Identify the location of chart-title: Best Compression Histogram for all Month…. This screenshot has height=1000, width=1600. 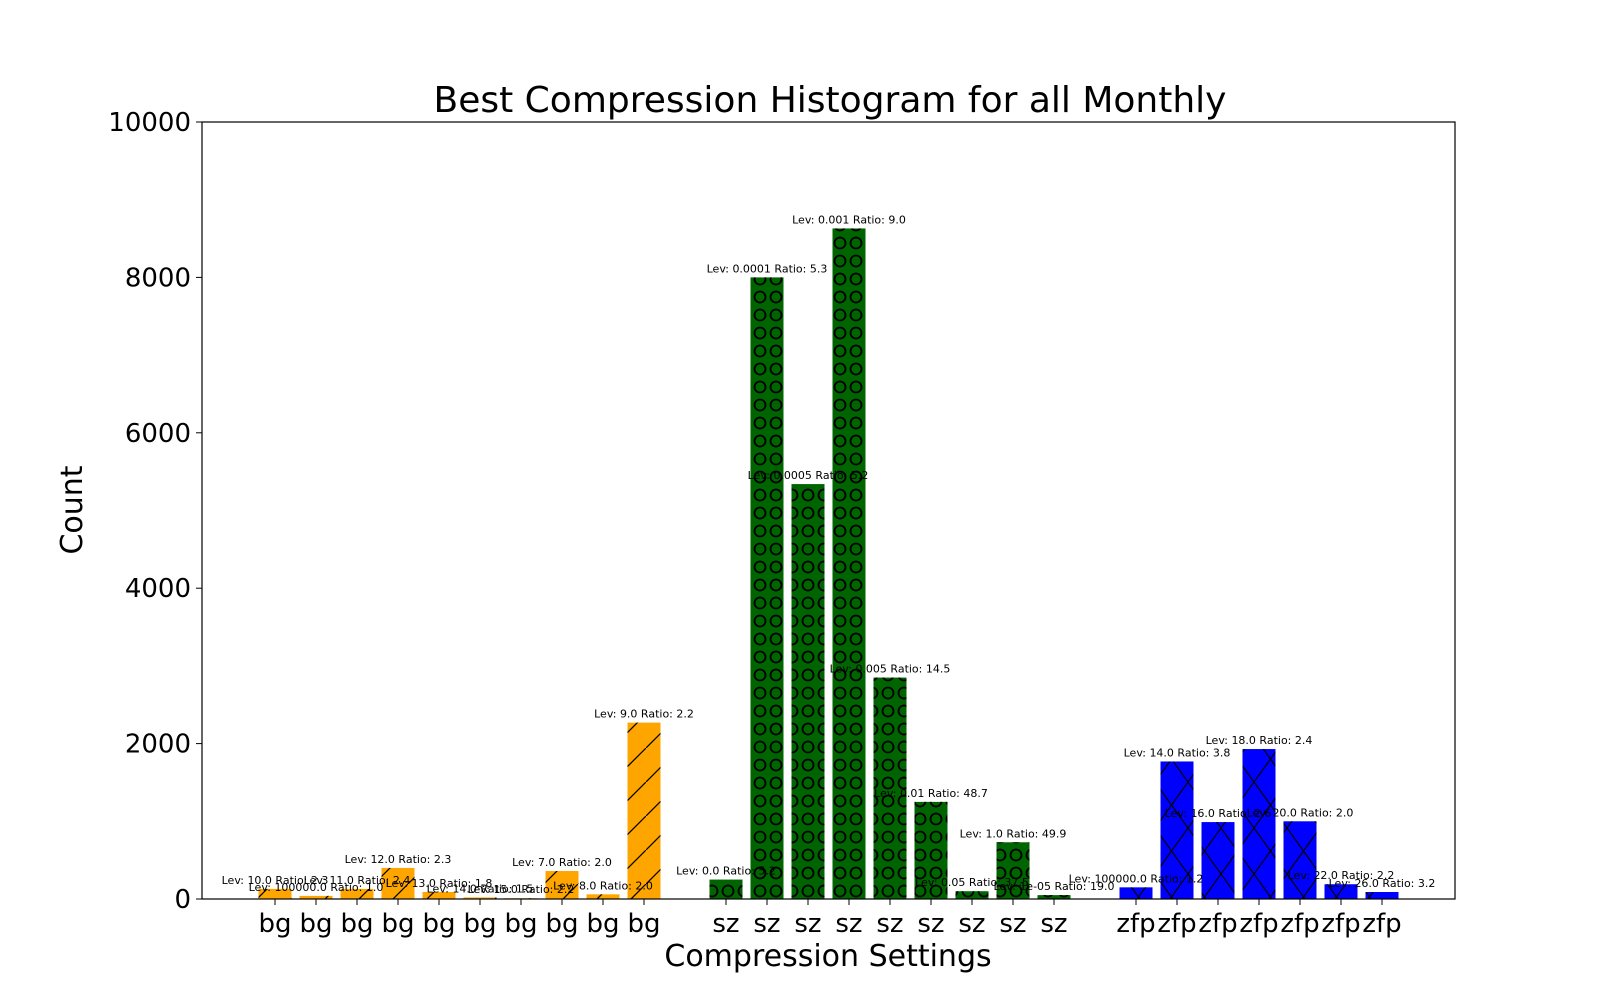
(830, 100).